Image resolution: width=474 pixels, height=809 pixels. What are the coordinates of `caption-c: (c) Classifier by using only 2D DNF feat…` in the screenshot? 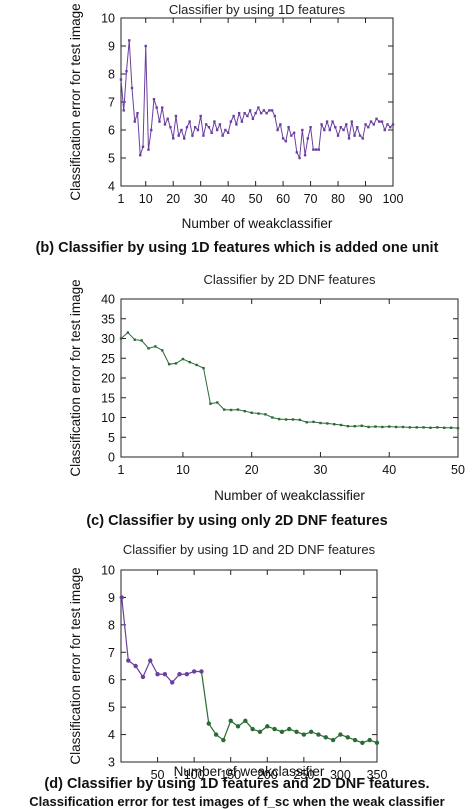 It's located at (237, 521).